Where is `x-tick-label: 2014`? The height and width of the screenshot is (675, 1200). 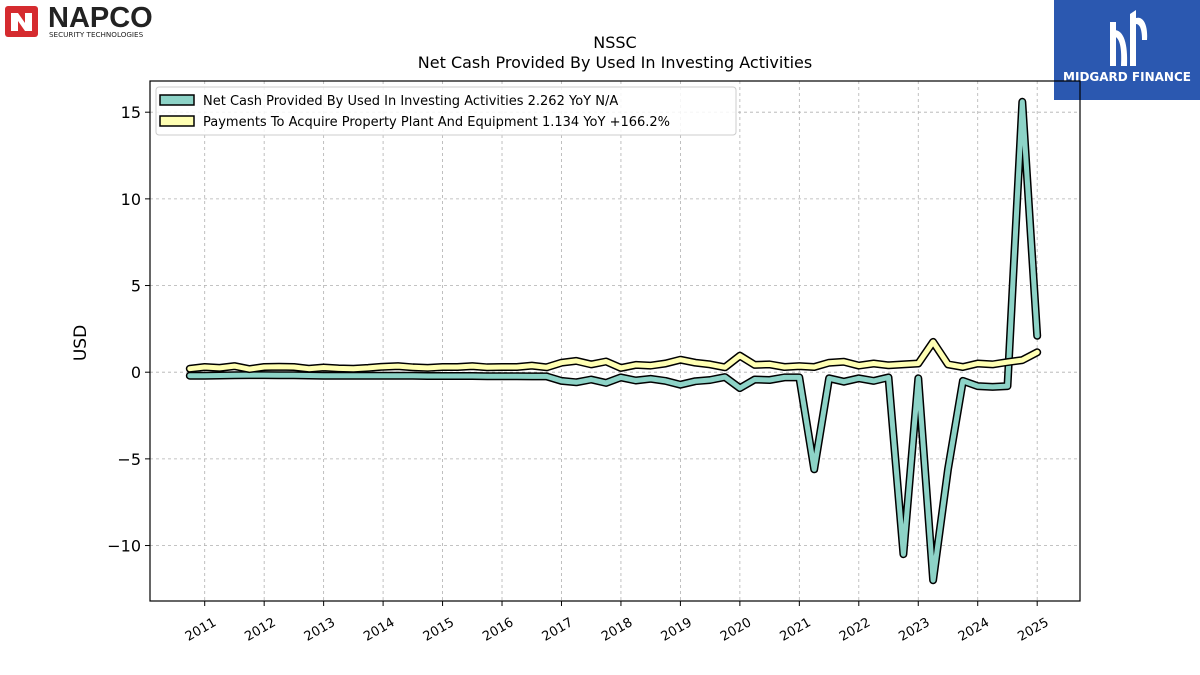 x-tick-label: 2014 is located at coordinates (379, 630).